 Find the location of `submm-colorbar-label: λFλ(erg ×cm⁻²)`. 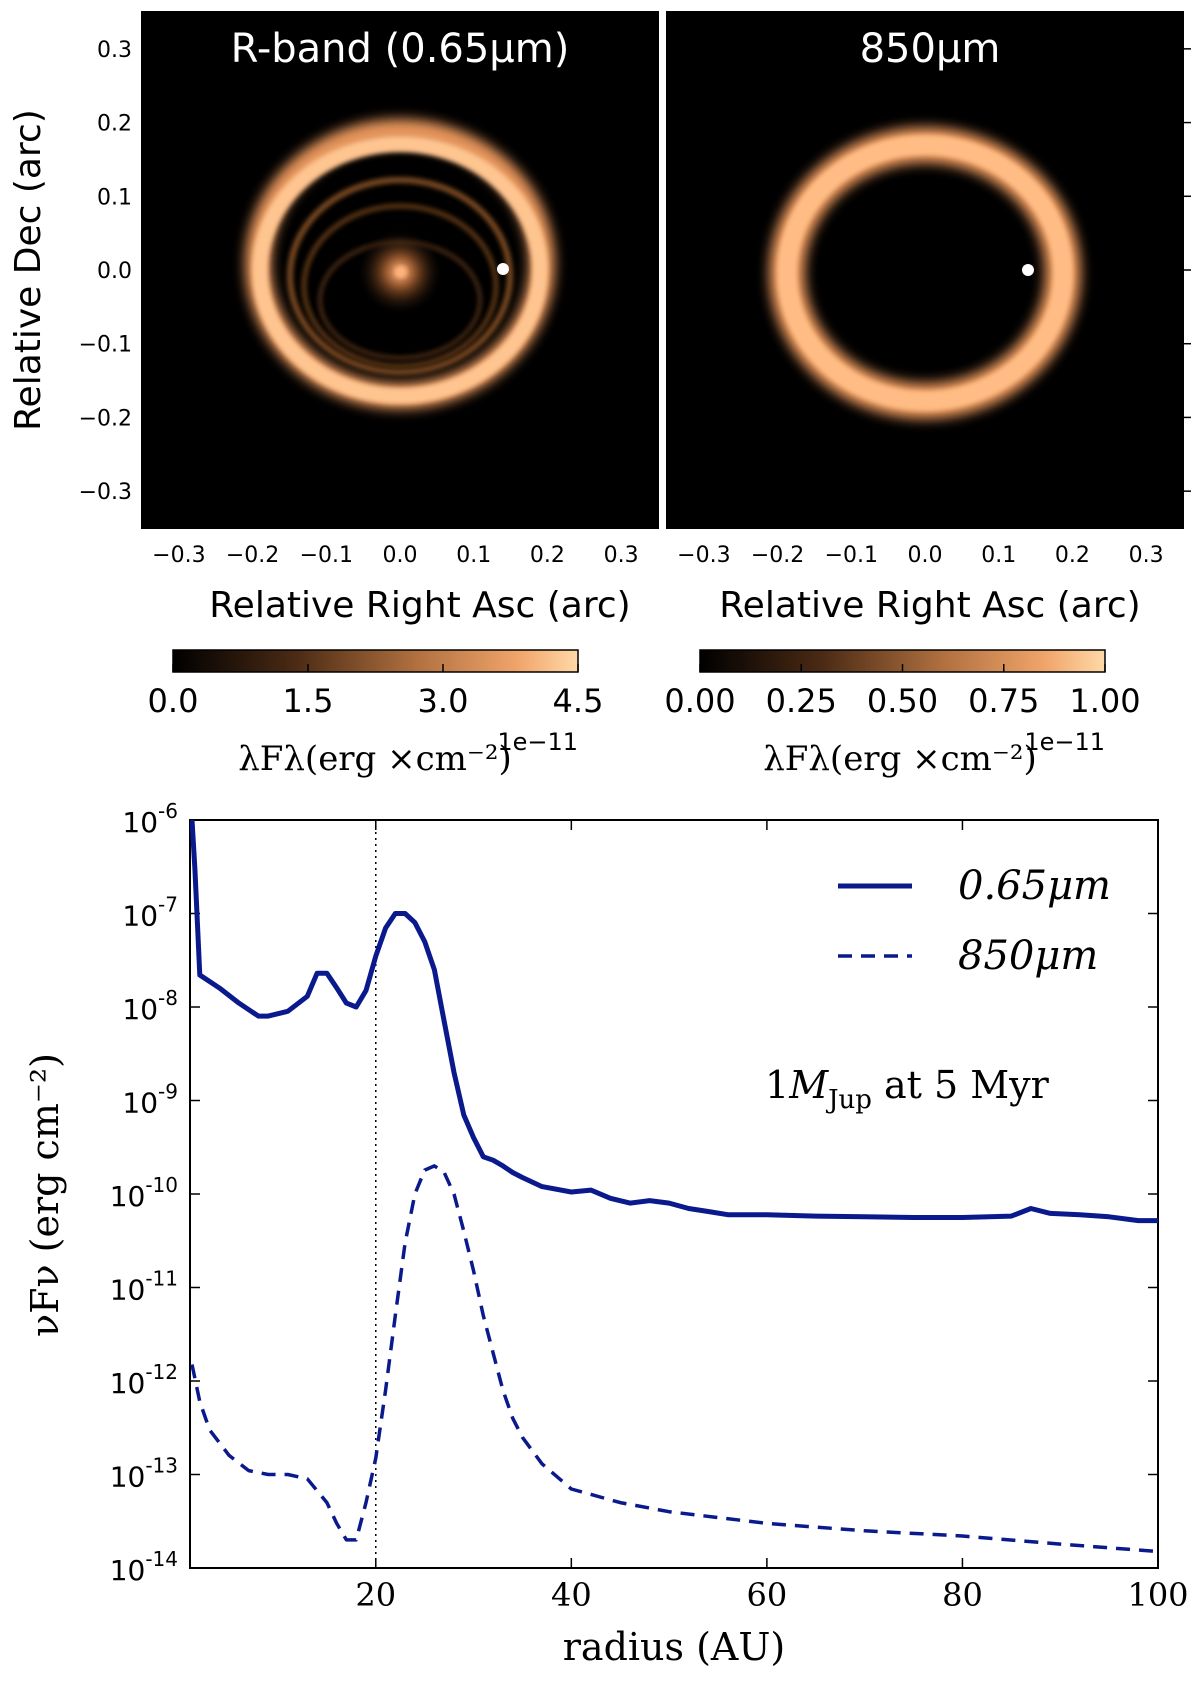

submm-colorbar-label: λFλ(erg ×cm⁻²) is located at coordinates (900, 759).